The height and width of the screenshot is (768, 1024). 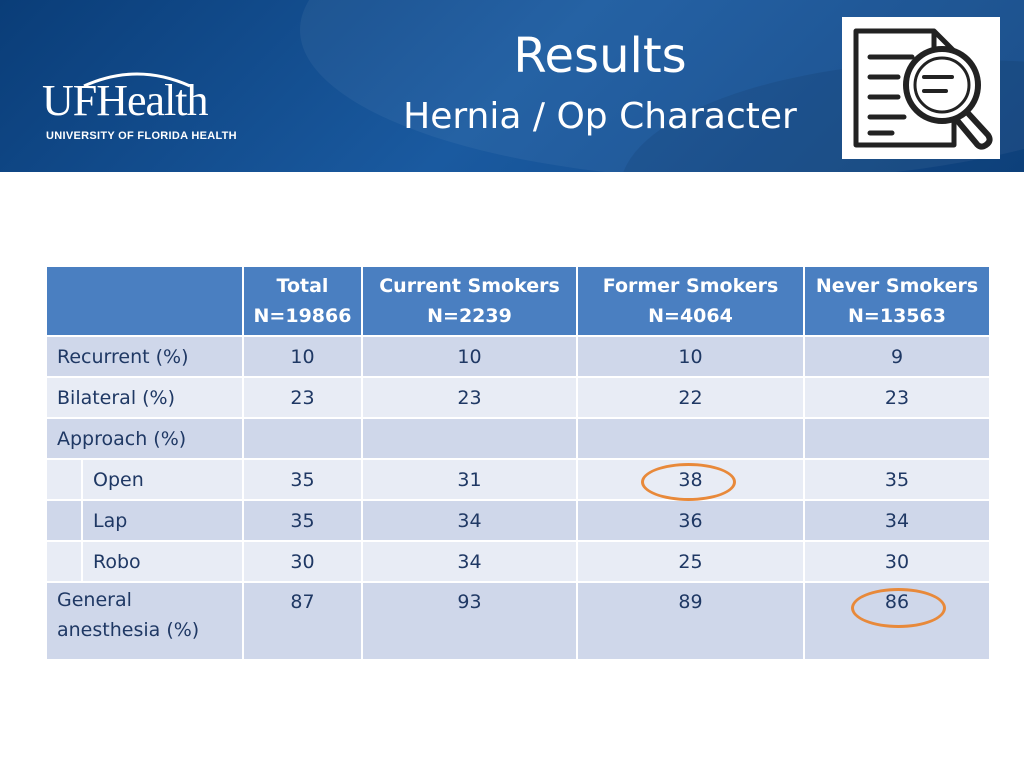 What do you see at coordinates (137, 80) in the screenshot?
I see `logo-arc-icon` at bounding box center [137, 80].